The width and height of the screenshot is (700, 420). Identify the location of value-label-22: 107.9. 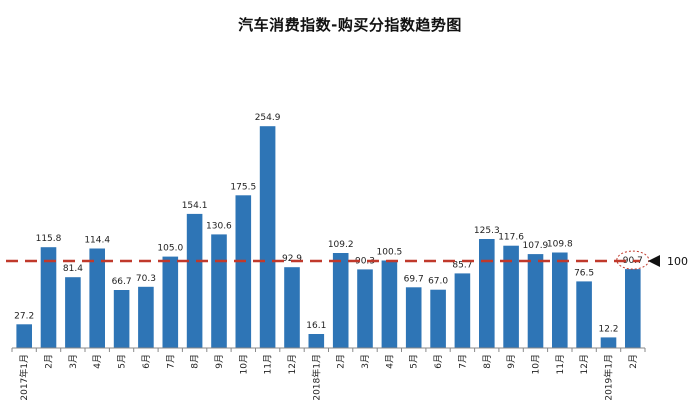
(536, 246).